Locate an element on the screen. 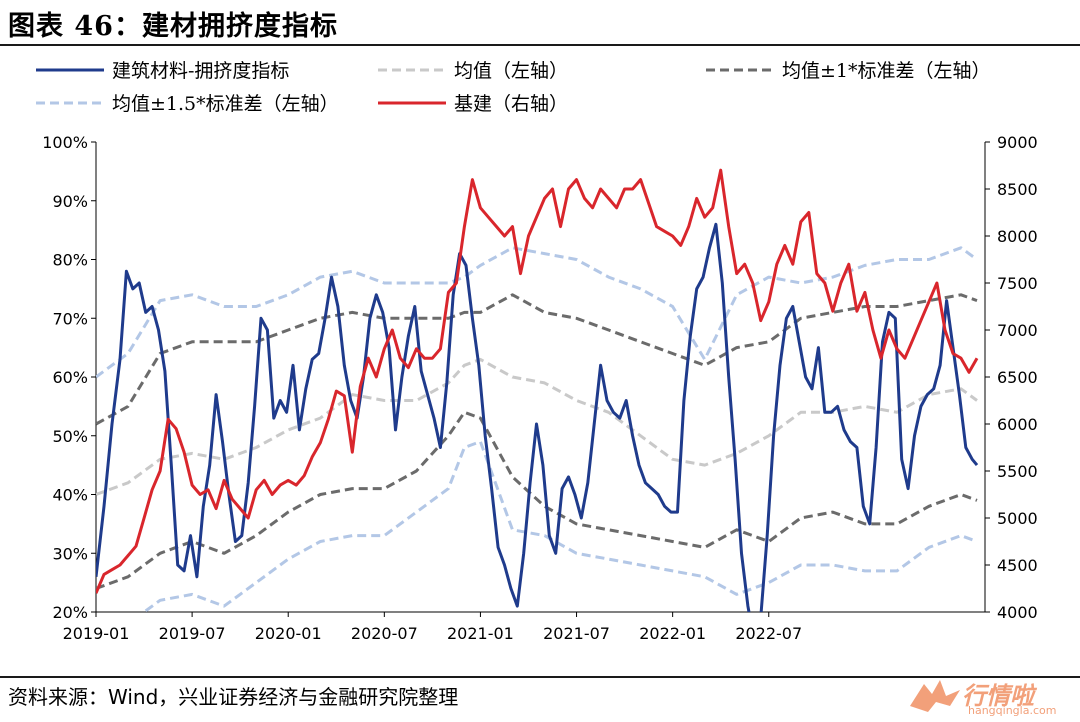 The height and width of the screenshot is (722, 1080). left-tick-label: 70% is located at coordinates (70, 318).